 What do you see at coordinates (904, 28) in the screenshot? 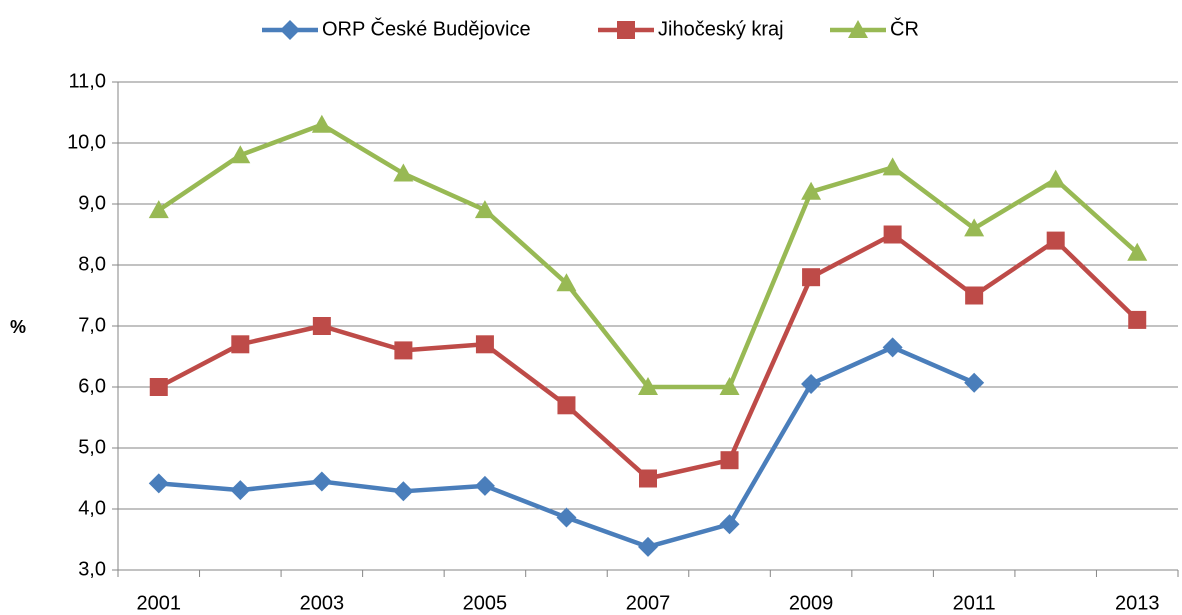
I see `legend-label: ČR` at bounding box center [904, 28].